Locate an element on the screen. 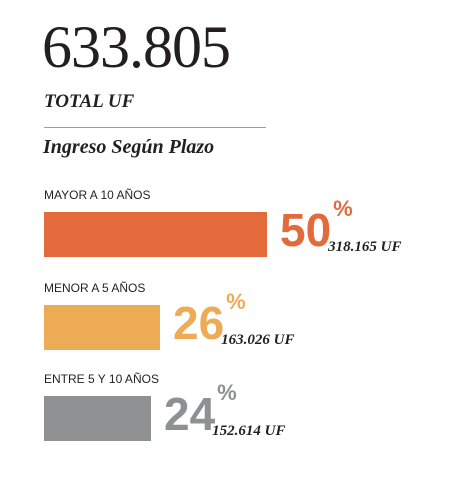 The height and width of the screenshot is (503, 475). category-label-entre-5-y-10-anos: ENTRE 5 Y 10 AÑOS is located at coordinates (101, 379).